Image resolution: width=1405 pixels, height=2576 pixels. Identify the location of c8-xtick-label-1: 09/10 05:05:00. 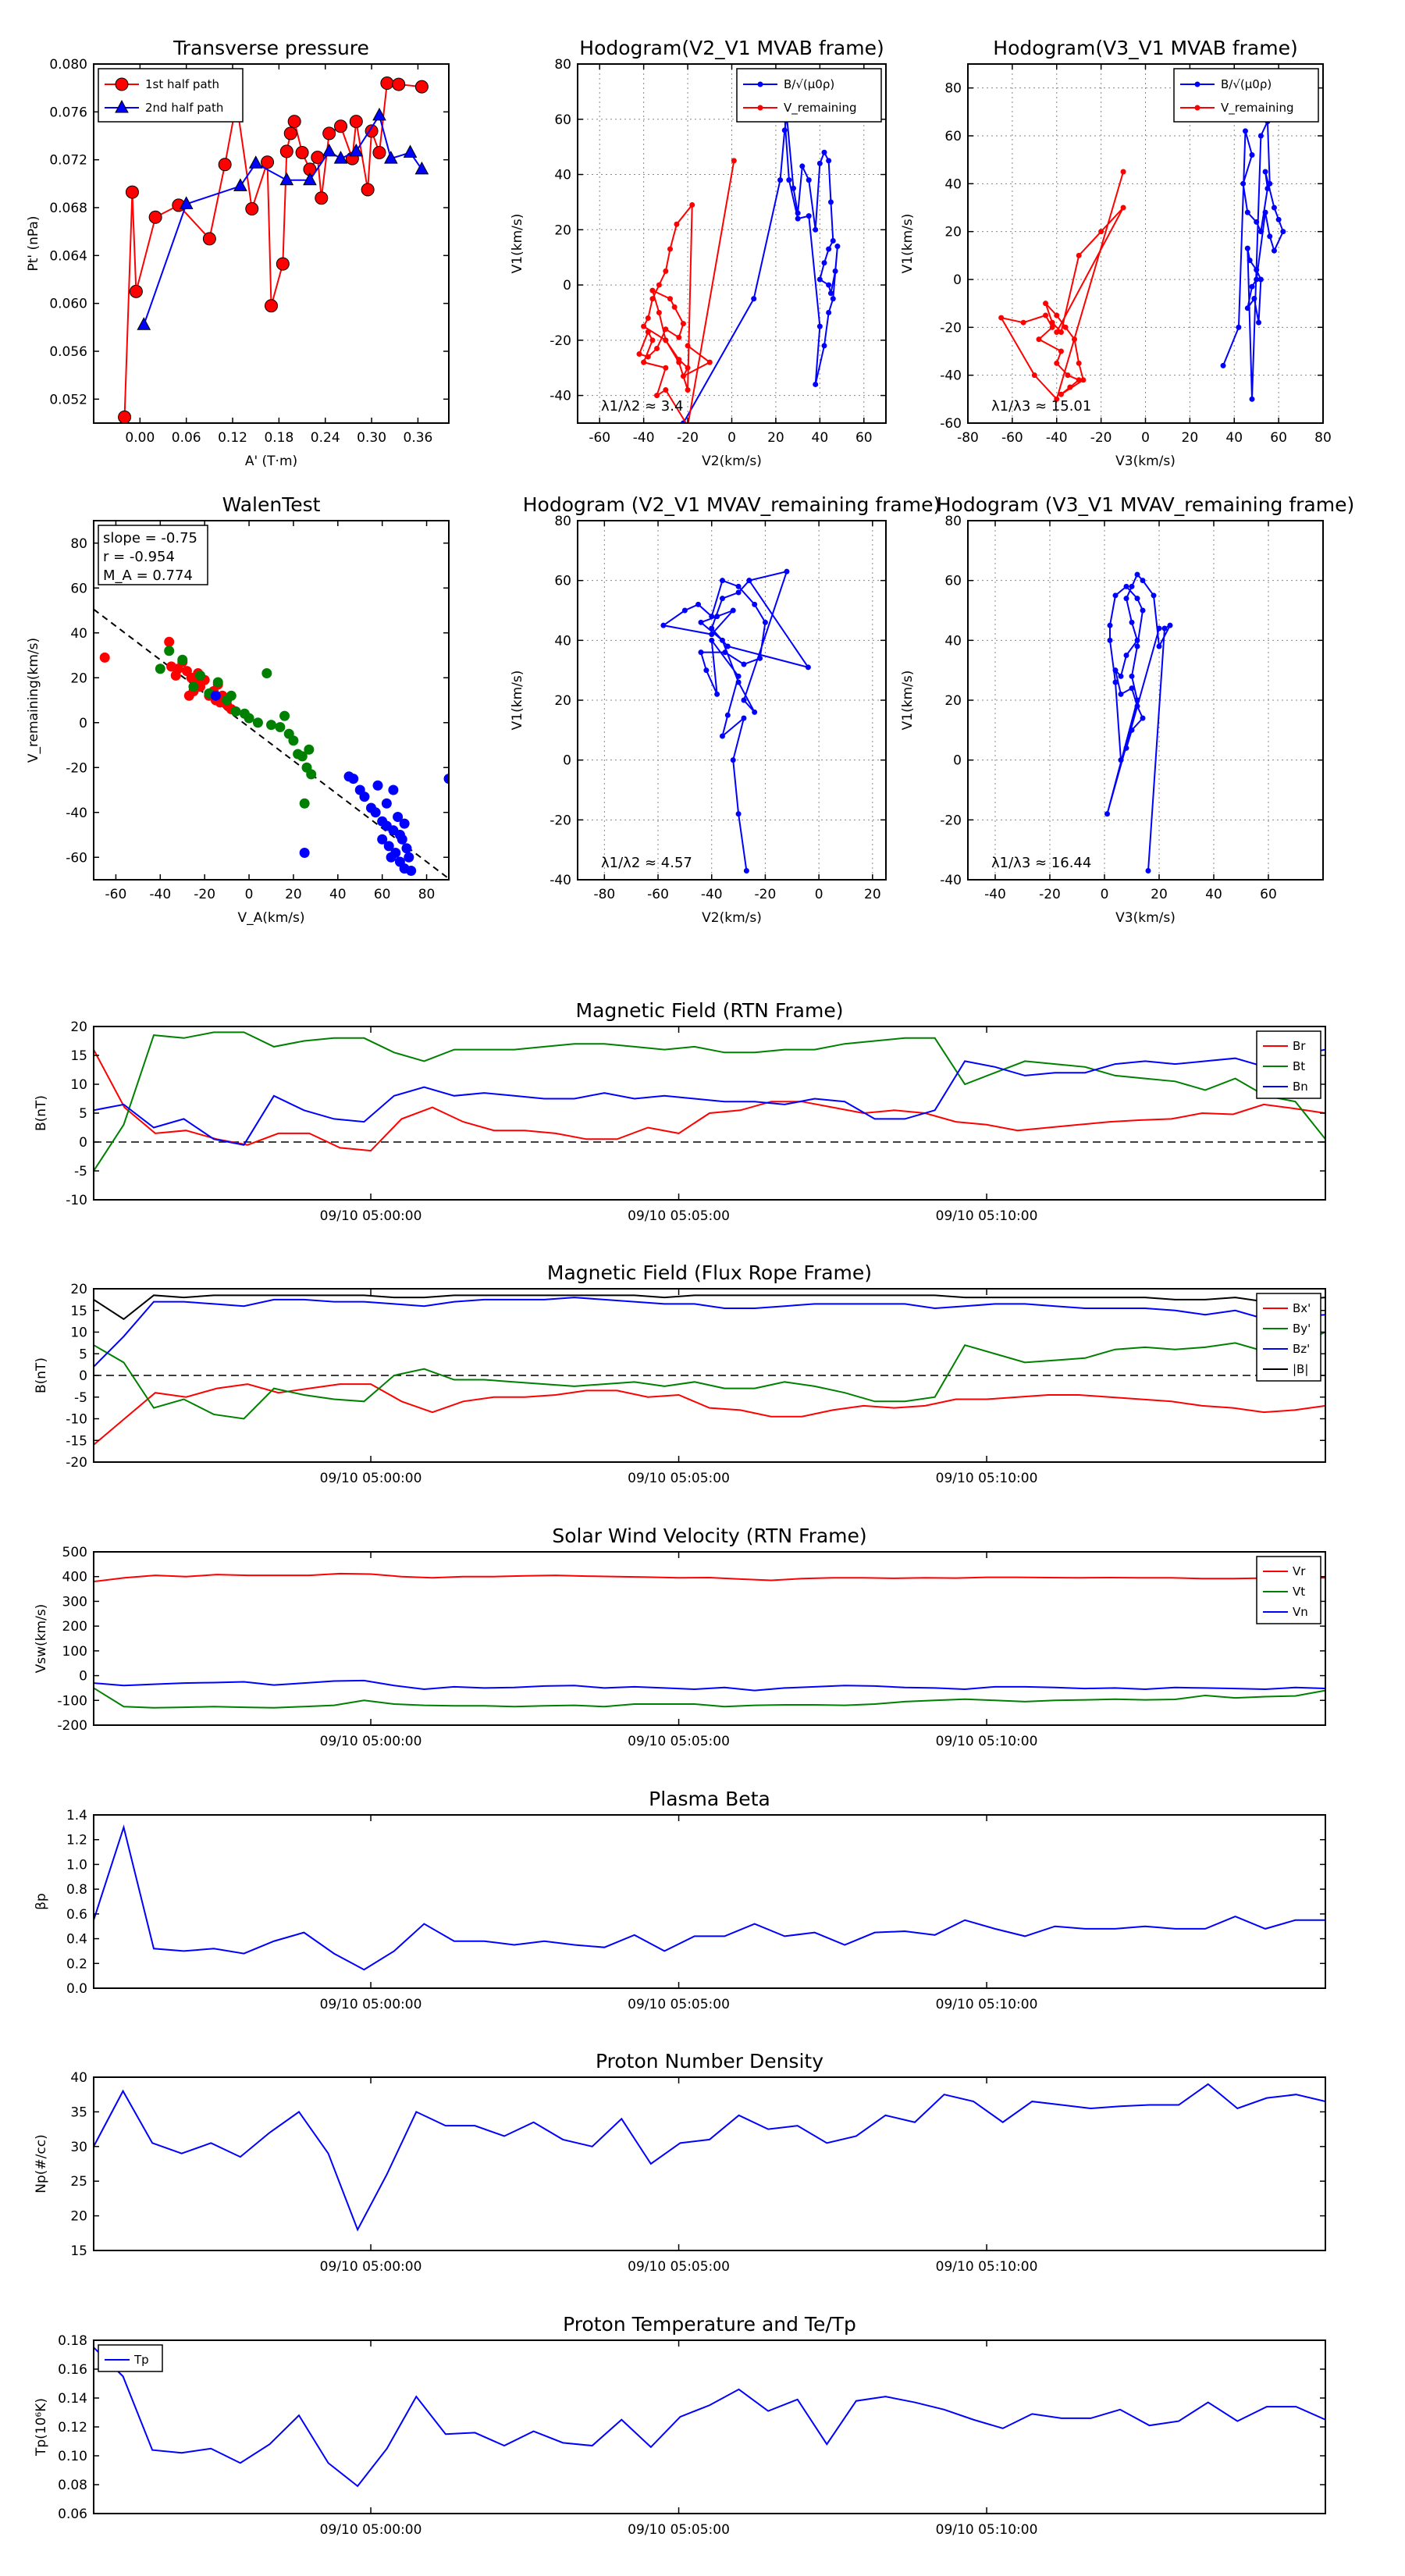
(679, 1741).